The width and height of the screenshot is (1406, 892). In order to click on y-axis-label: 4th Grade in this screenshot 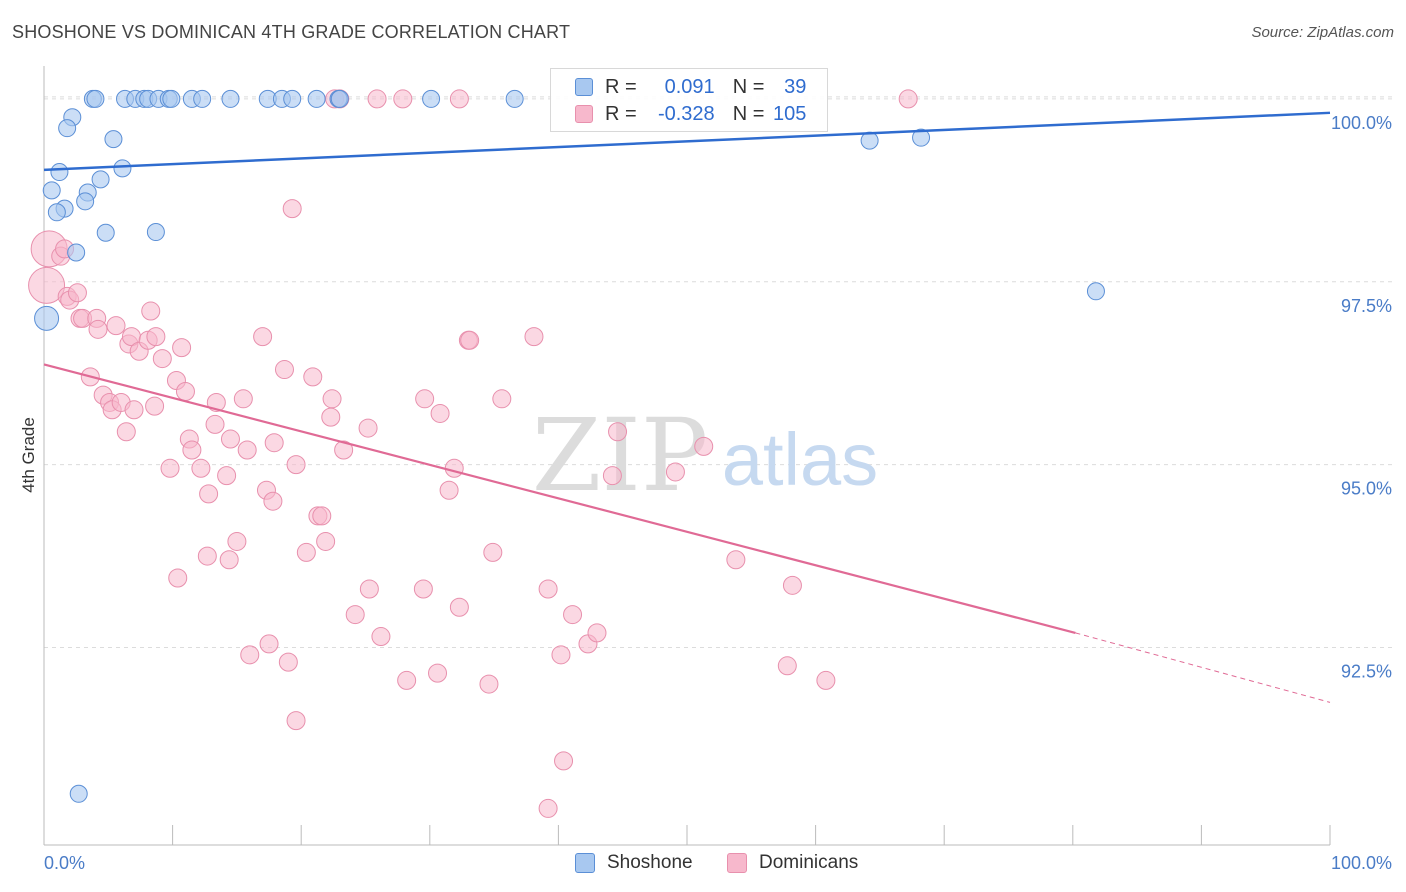, I will do `click(28, 455)`.